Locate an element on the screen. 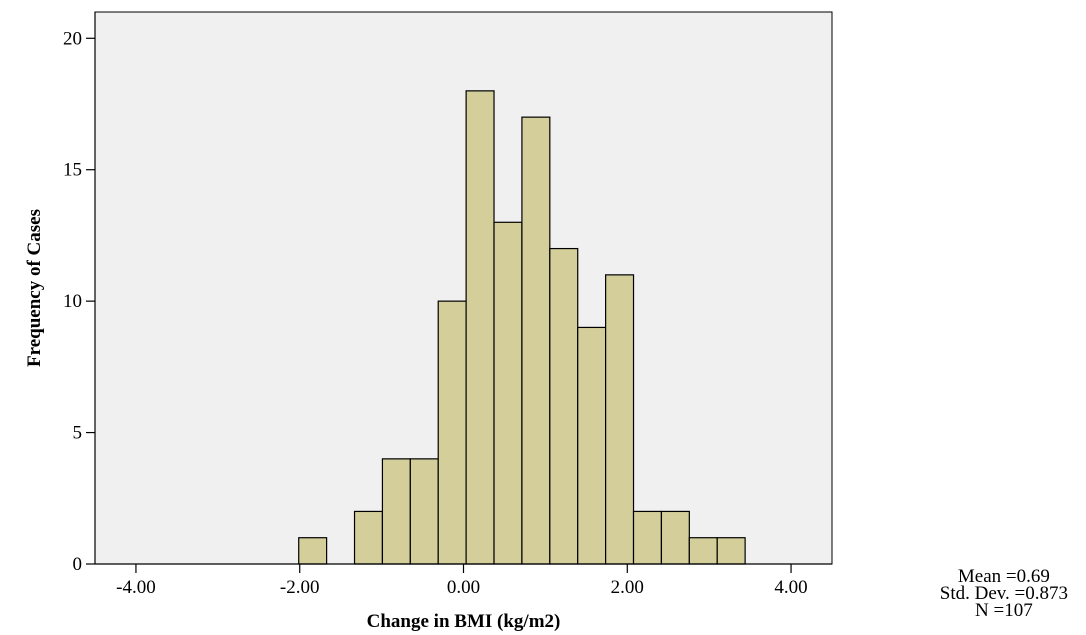 Image resolution: width=1086 pixels, height=635 pixels. y-tick-label: 0 is located at coordinates (78, 564).